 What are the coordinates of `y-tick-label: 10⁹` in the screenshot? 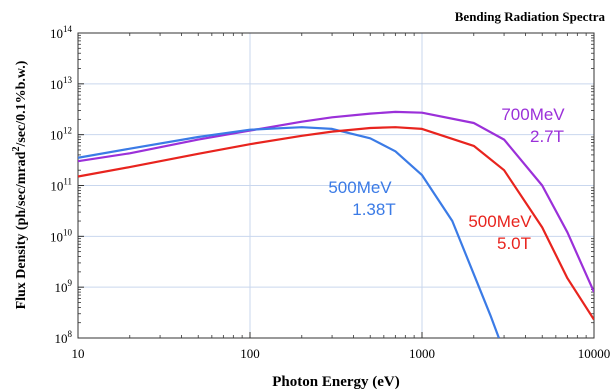 It's located at (64, 286).